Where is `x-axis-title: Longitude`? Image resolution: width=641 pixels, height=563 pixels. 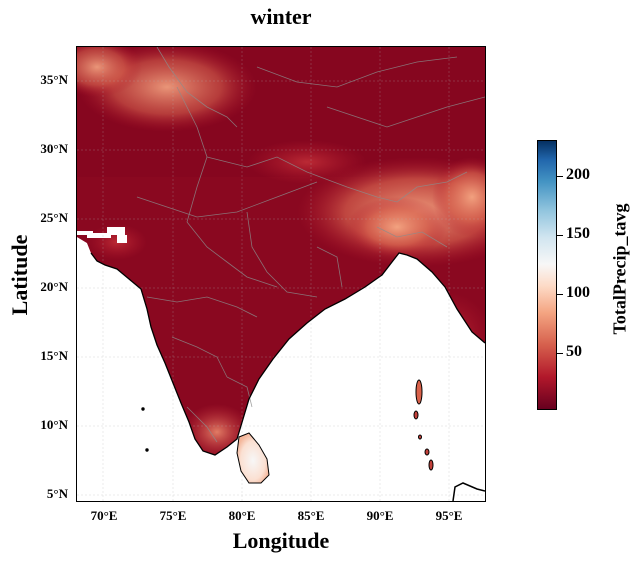
x-axis-title: Longitude is located at coordinates (281, 540).